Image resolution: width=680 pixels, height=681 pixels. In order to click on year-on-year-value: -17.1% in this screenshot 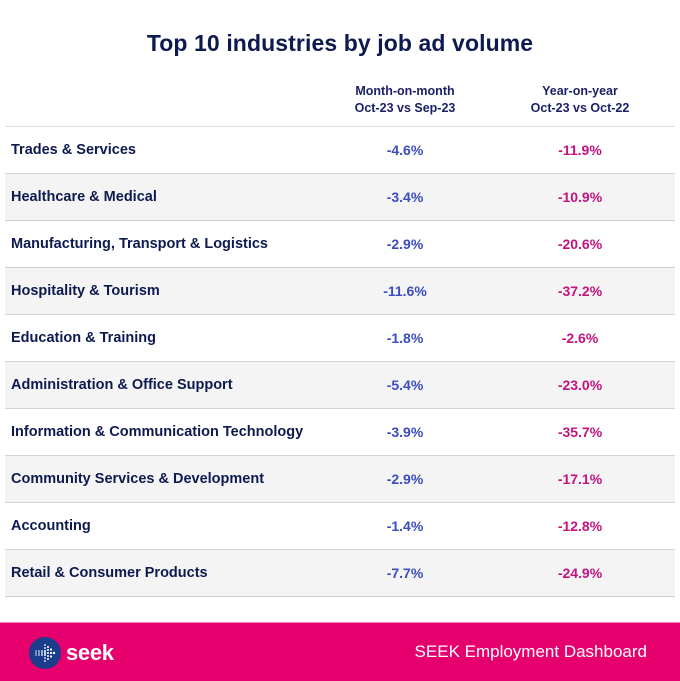, I will do `click(580, 479)`.